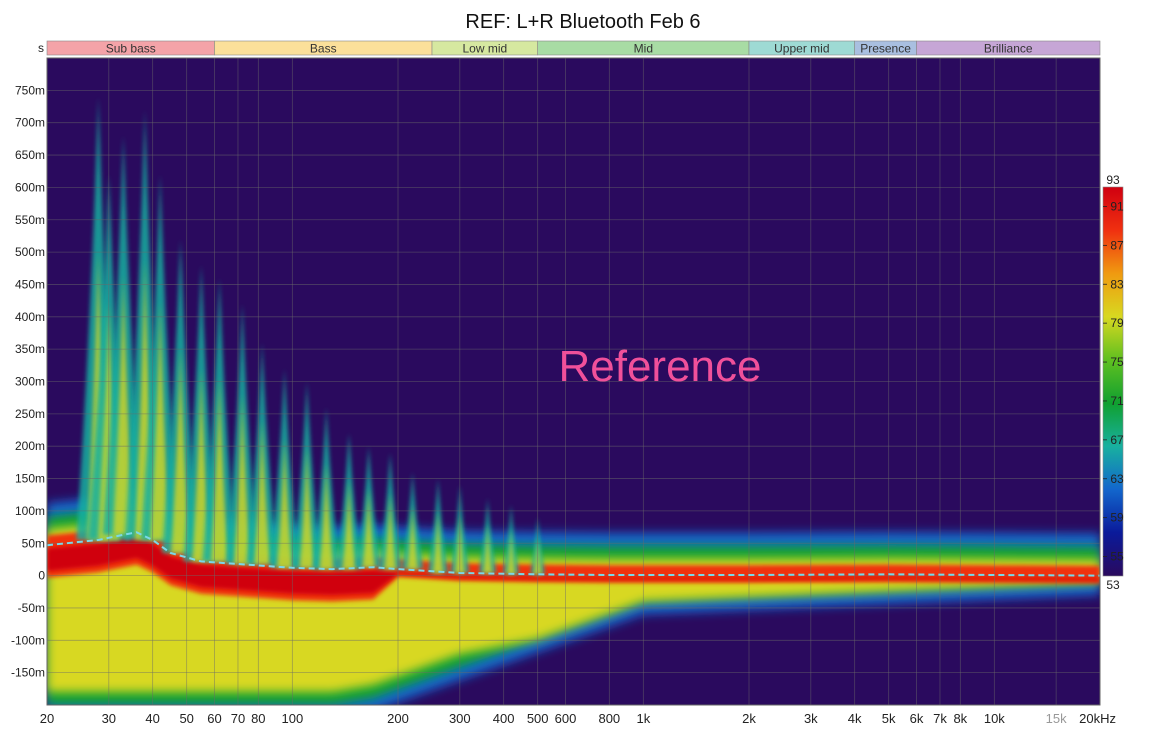  What do you see at coordinates (47, 718) in the screenshot?
I see `x-tick-label-0: 20` at bounding box center [47, 718].